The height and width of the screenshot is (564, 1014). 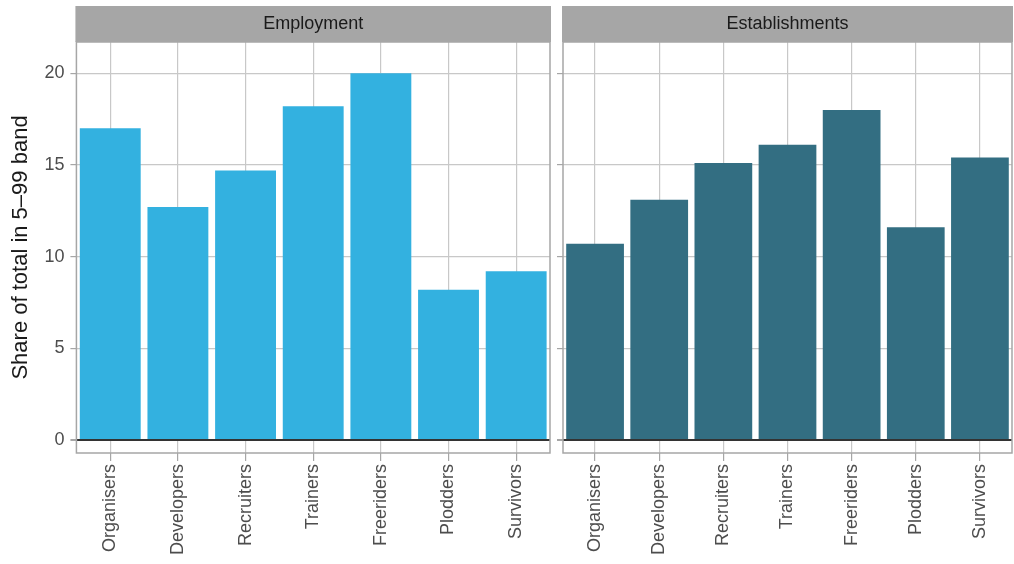 What do you see at coordinates (313, 22) in the screenshot?
I see `chart-title: Employment` at bounding box center [313, 22].